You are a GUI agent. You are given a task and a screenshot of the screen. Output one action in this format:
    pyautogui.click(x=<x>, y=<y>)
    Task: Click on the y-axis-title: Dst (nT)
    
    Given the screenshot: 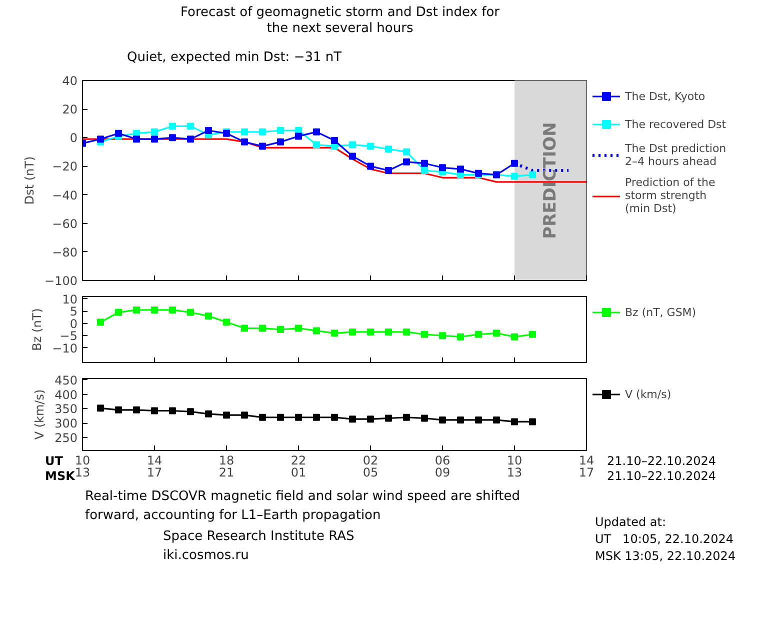 What is the action you would take?
    pyautogui.click(x=29, y=180)
    